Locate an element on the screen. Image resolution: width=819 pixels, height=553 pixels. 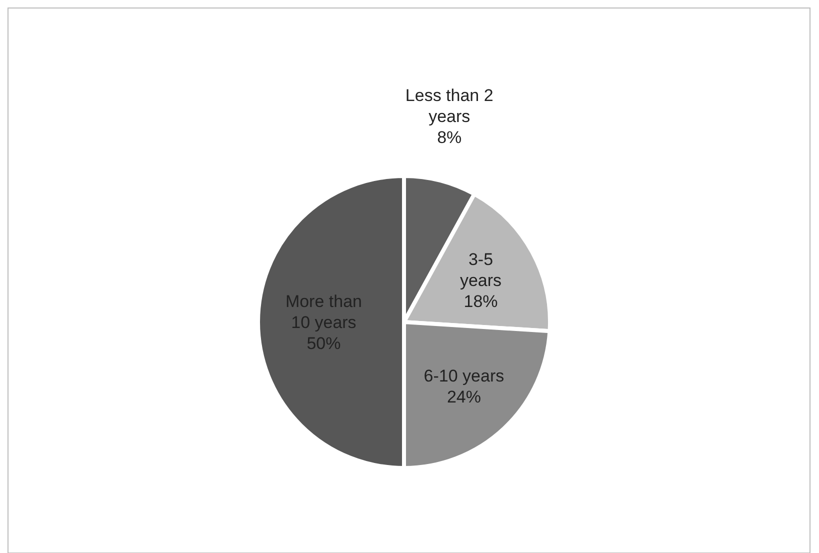
slice-label: 3-5 years is located at coordinates (481, 270).